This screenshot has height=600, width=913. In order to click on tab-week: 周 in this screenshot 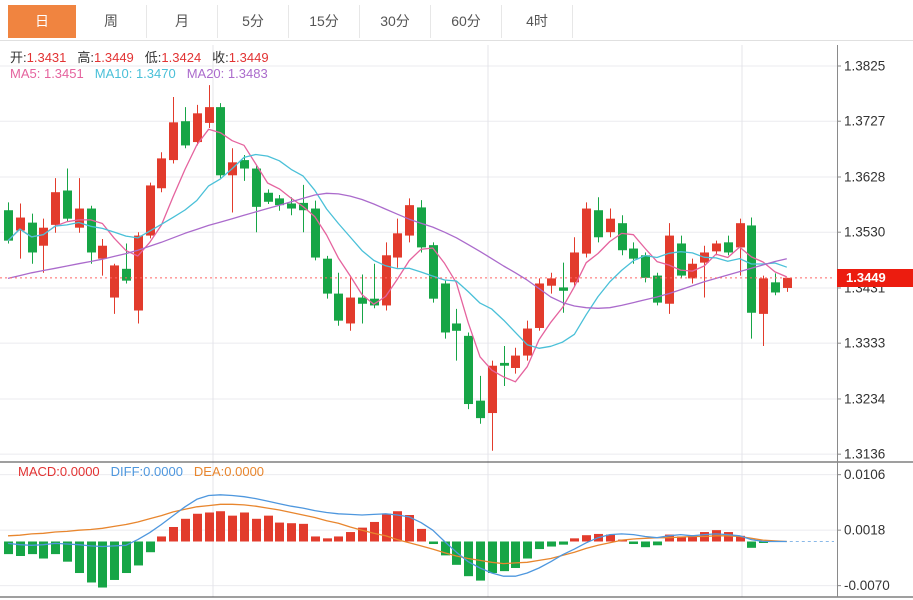, I will do `click(111, 21)`.